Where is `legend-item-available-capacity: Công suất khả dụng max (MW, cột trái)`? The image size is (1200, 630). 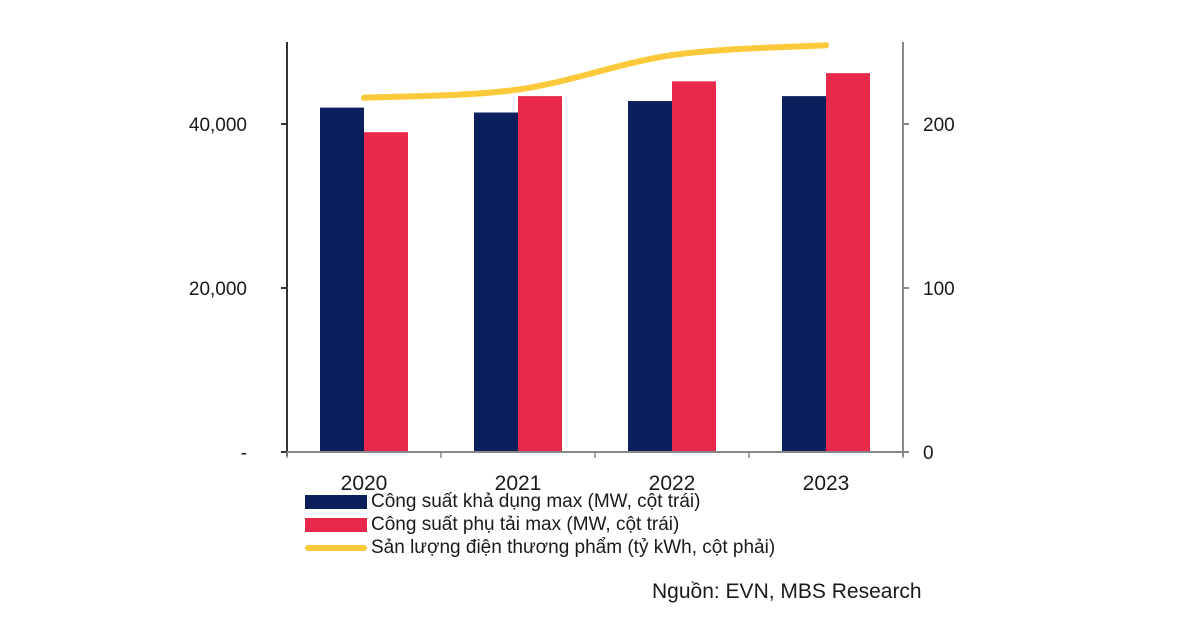
legend-item-available-capacity: Công suất khả dụng max (MW, cột trái) is located at coordinates (540, 501).